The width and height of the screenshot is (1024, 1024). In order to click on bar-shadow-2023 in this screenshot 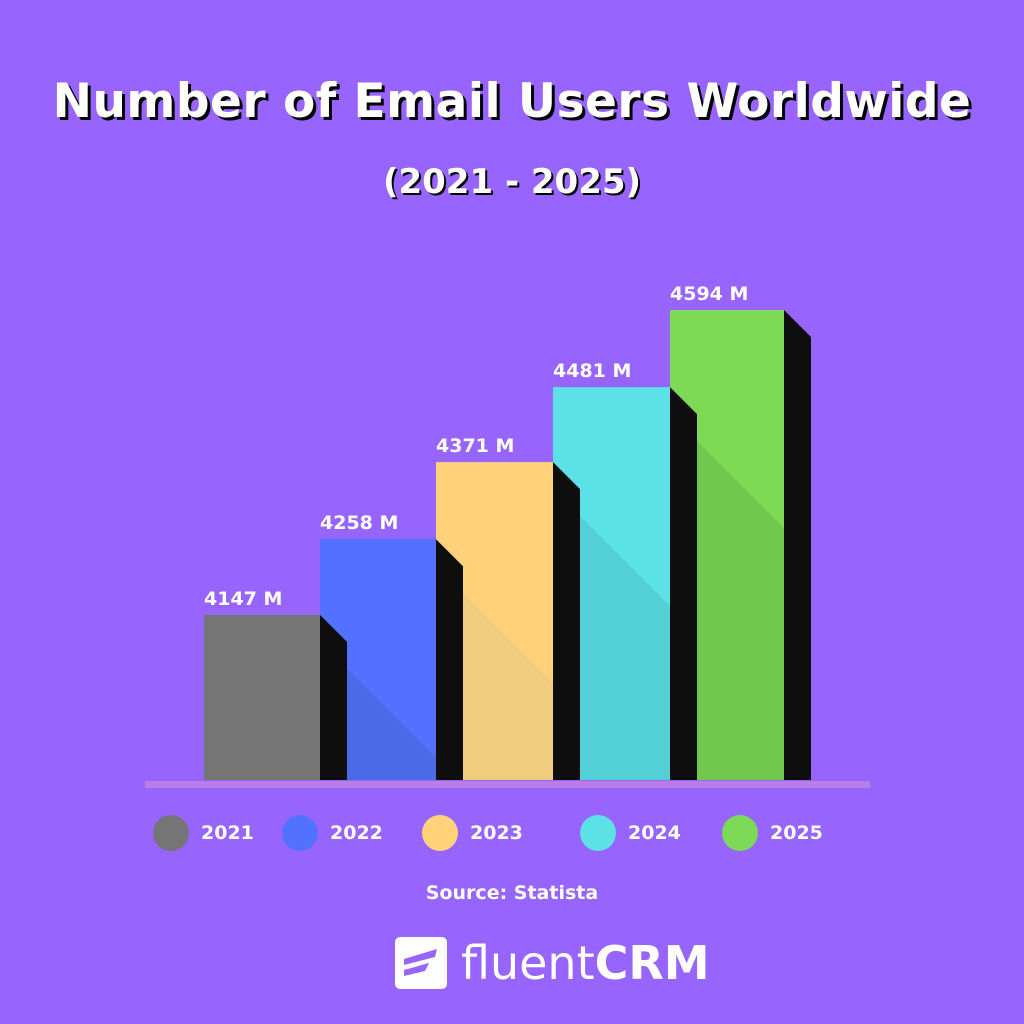, I will do `click(494, 673)`.